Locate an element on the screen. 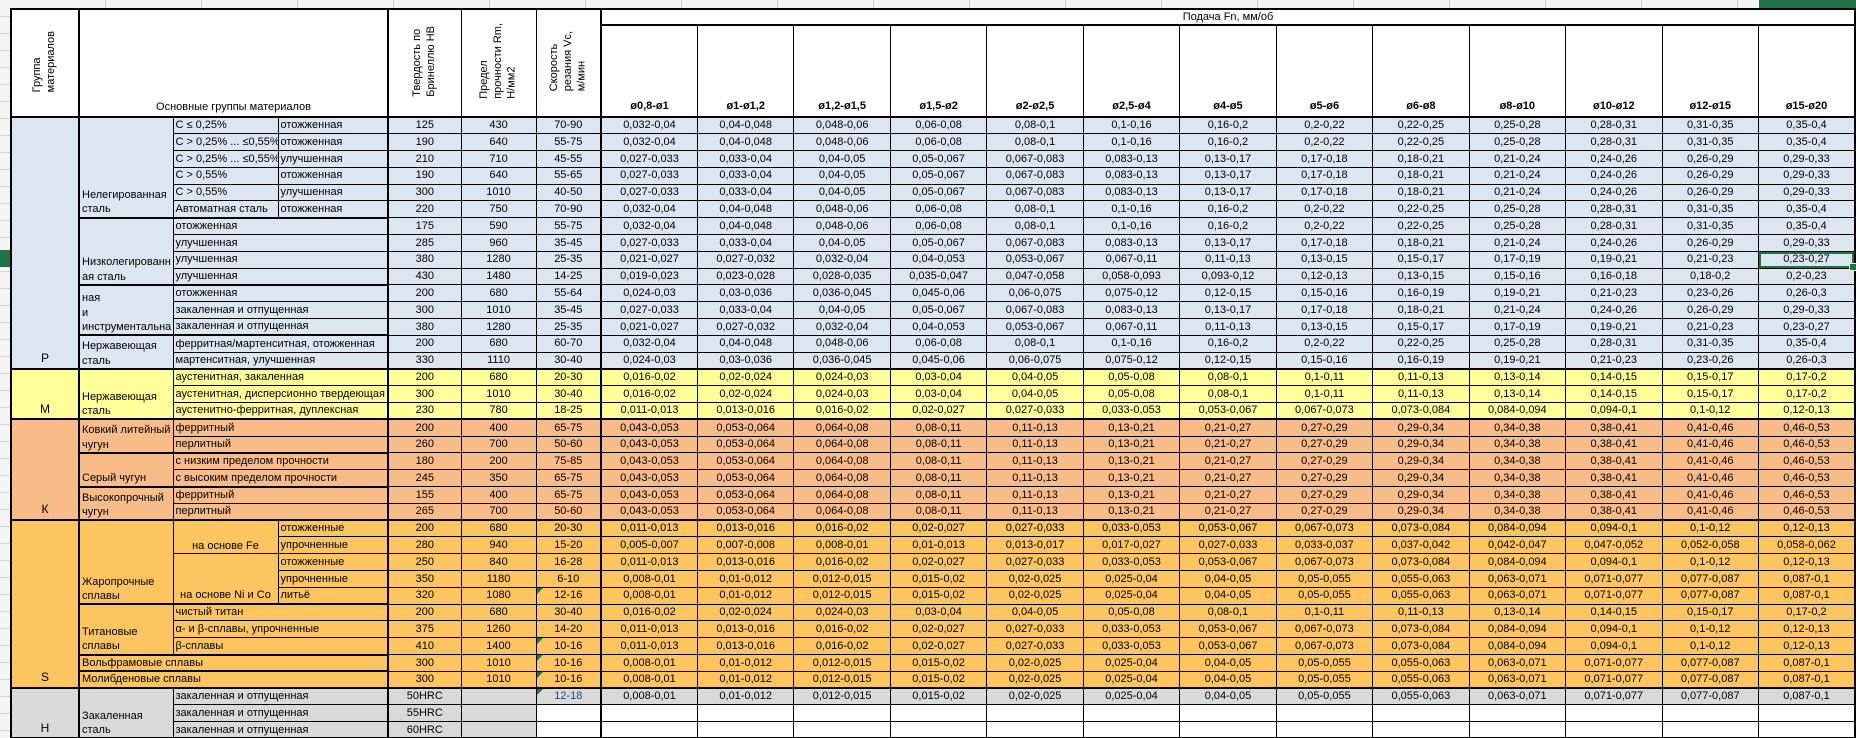 The height and width of the screenshot is (738, 1856). feed-col-header-1: ø1-ø1,2 is located at coordinates (745, 71).